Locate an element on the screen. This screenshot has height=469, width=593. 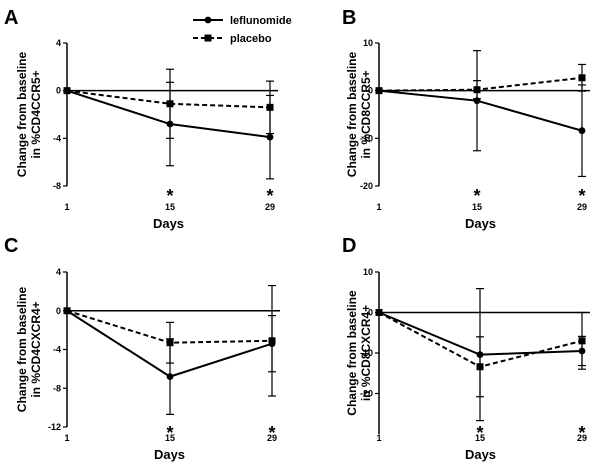
y-axis-title-line2: in %CD4CCR5+ is located at coordinates (36, 114).